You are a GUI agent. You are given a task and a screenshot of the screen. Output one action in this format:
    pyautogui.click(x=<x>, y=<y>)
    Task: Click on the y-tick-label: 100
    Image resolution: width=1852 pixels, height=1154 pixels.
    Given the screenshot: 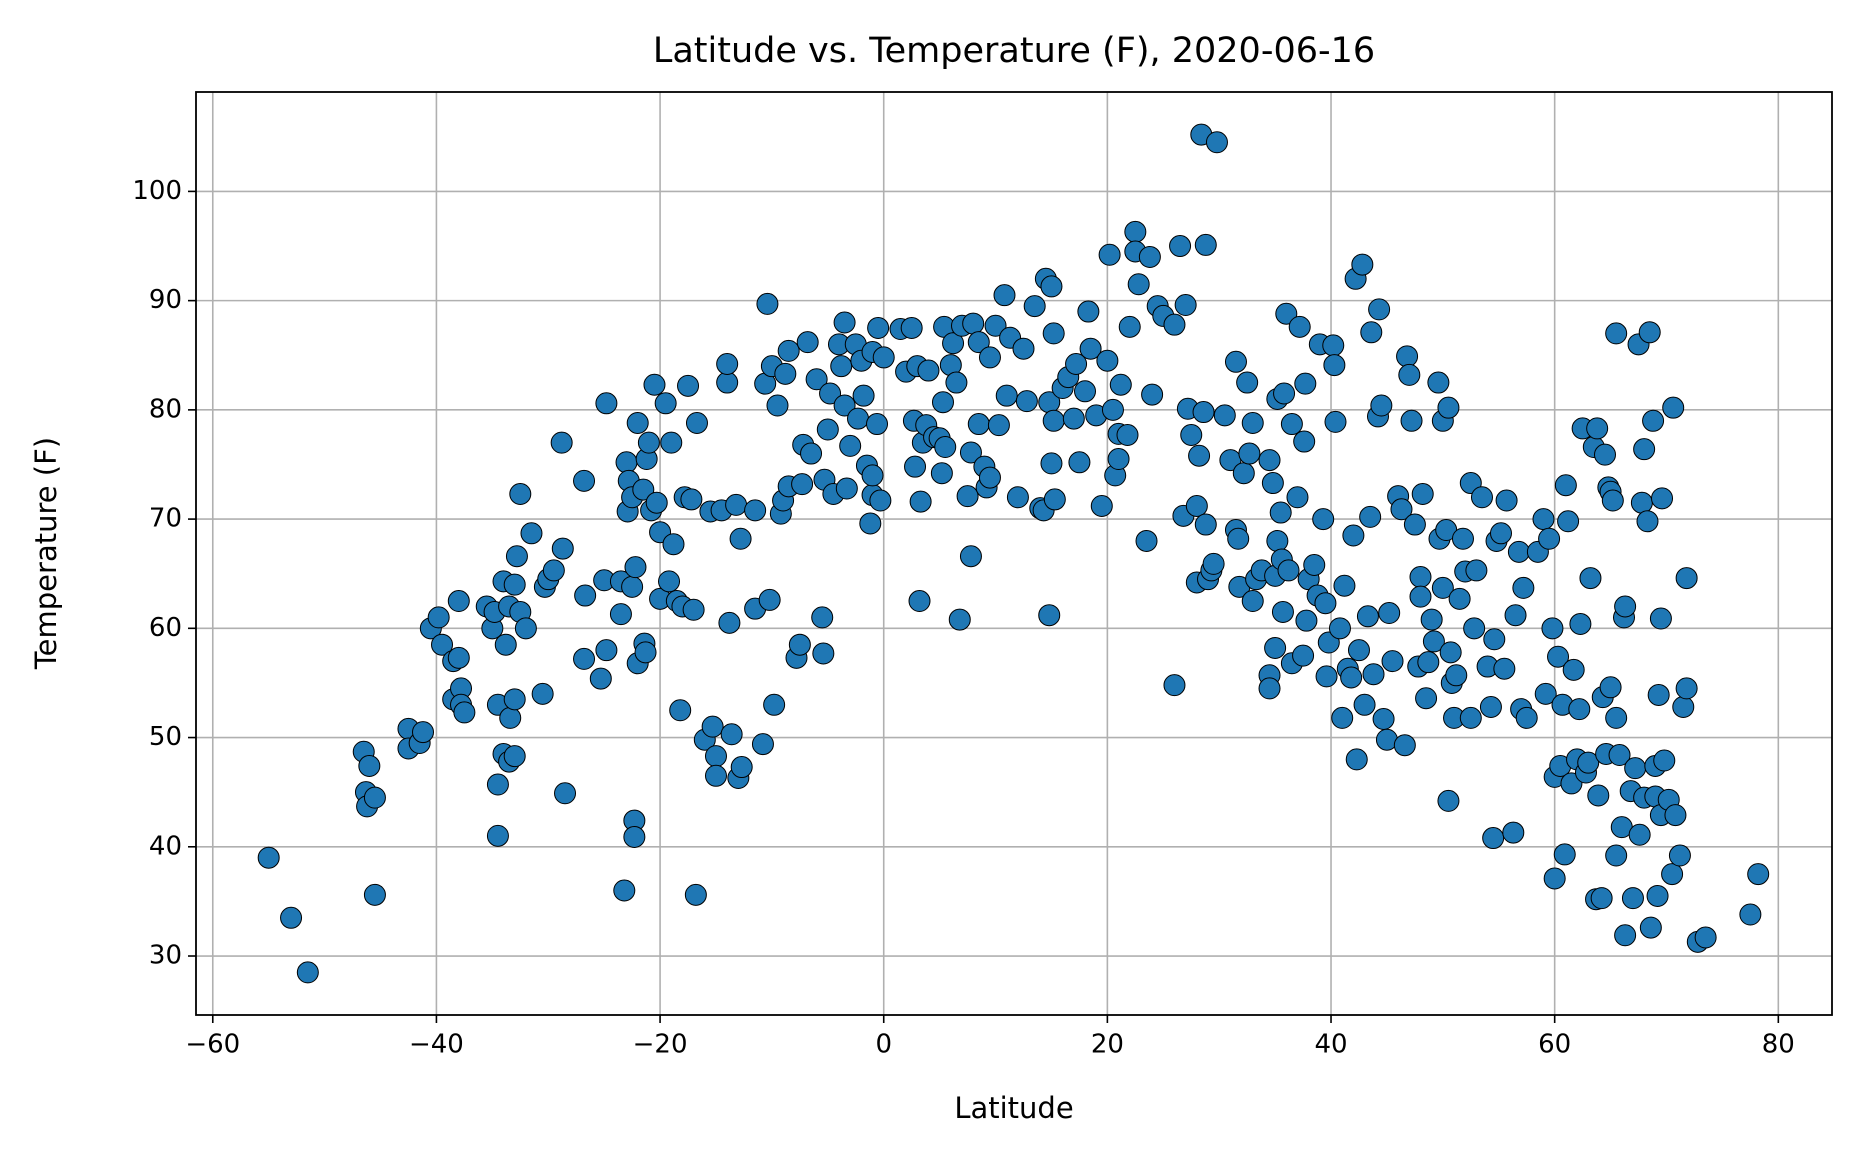 What is the action you would take?
    pyautogui.click(x=157, y=191)
    